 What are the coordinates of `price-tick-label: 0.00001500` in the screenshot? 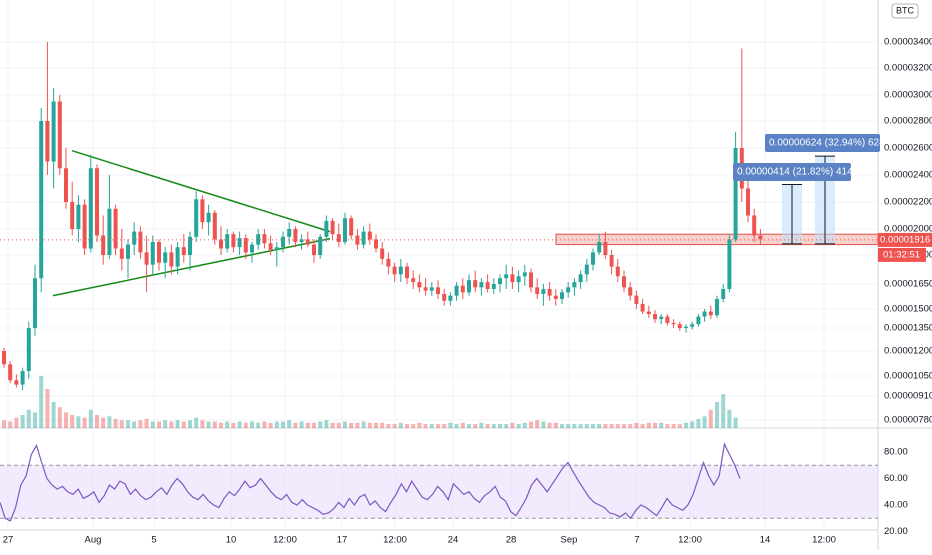 It's located at (908, 309).